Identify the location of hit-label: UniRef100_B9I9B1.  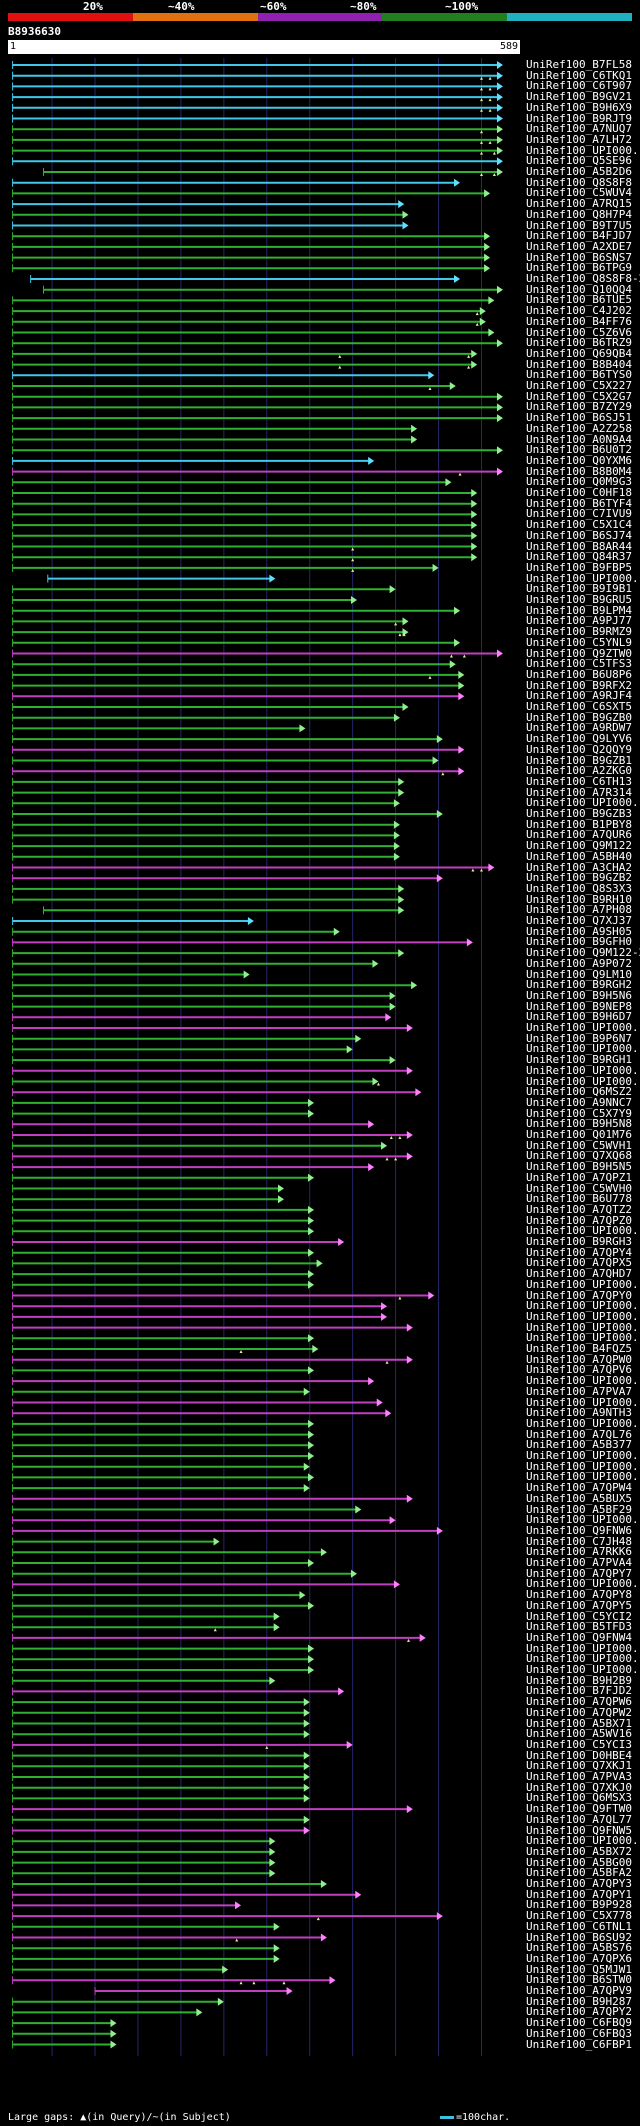
(579, 589).